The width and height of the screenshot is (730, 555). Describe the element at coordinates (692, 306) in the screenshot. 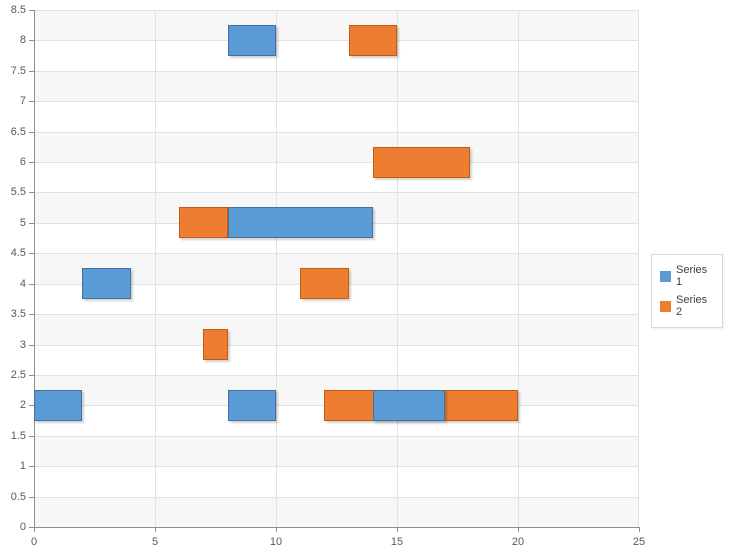

I see `legend-label-series-2: Series 2` at that location.